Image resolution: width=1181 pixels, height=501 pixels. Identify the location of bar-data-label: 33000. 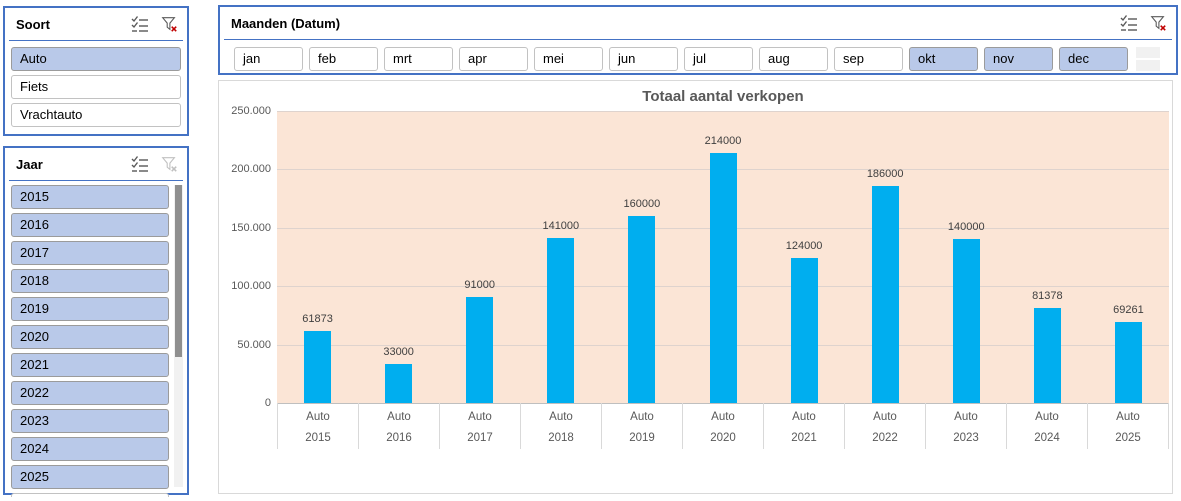
(398, 352).